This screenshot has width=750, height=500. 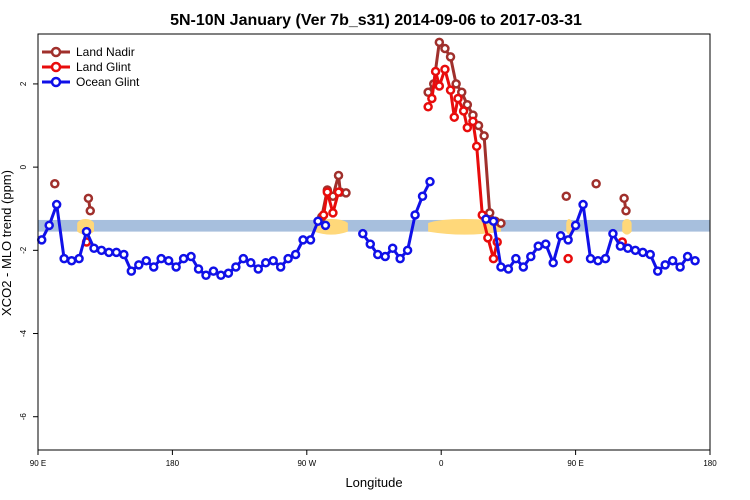 I want to click on x-tick-label: 180, so click(x=710, y=463).